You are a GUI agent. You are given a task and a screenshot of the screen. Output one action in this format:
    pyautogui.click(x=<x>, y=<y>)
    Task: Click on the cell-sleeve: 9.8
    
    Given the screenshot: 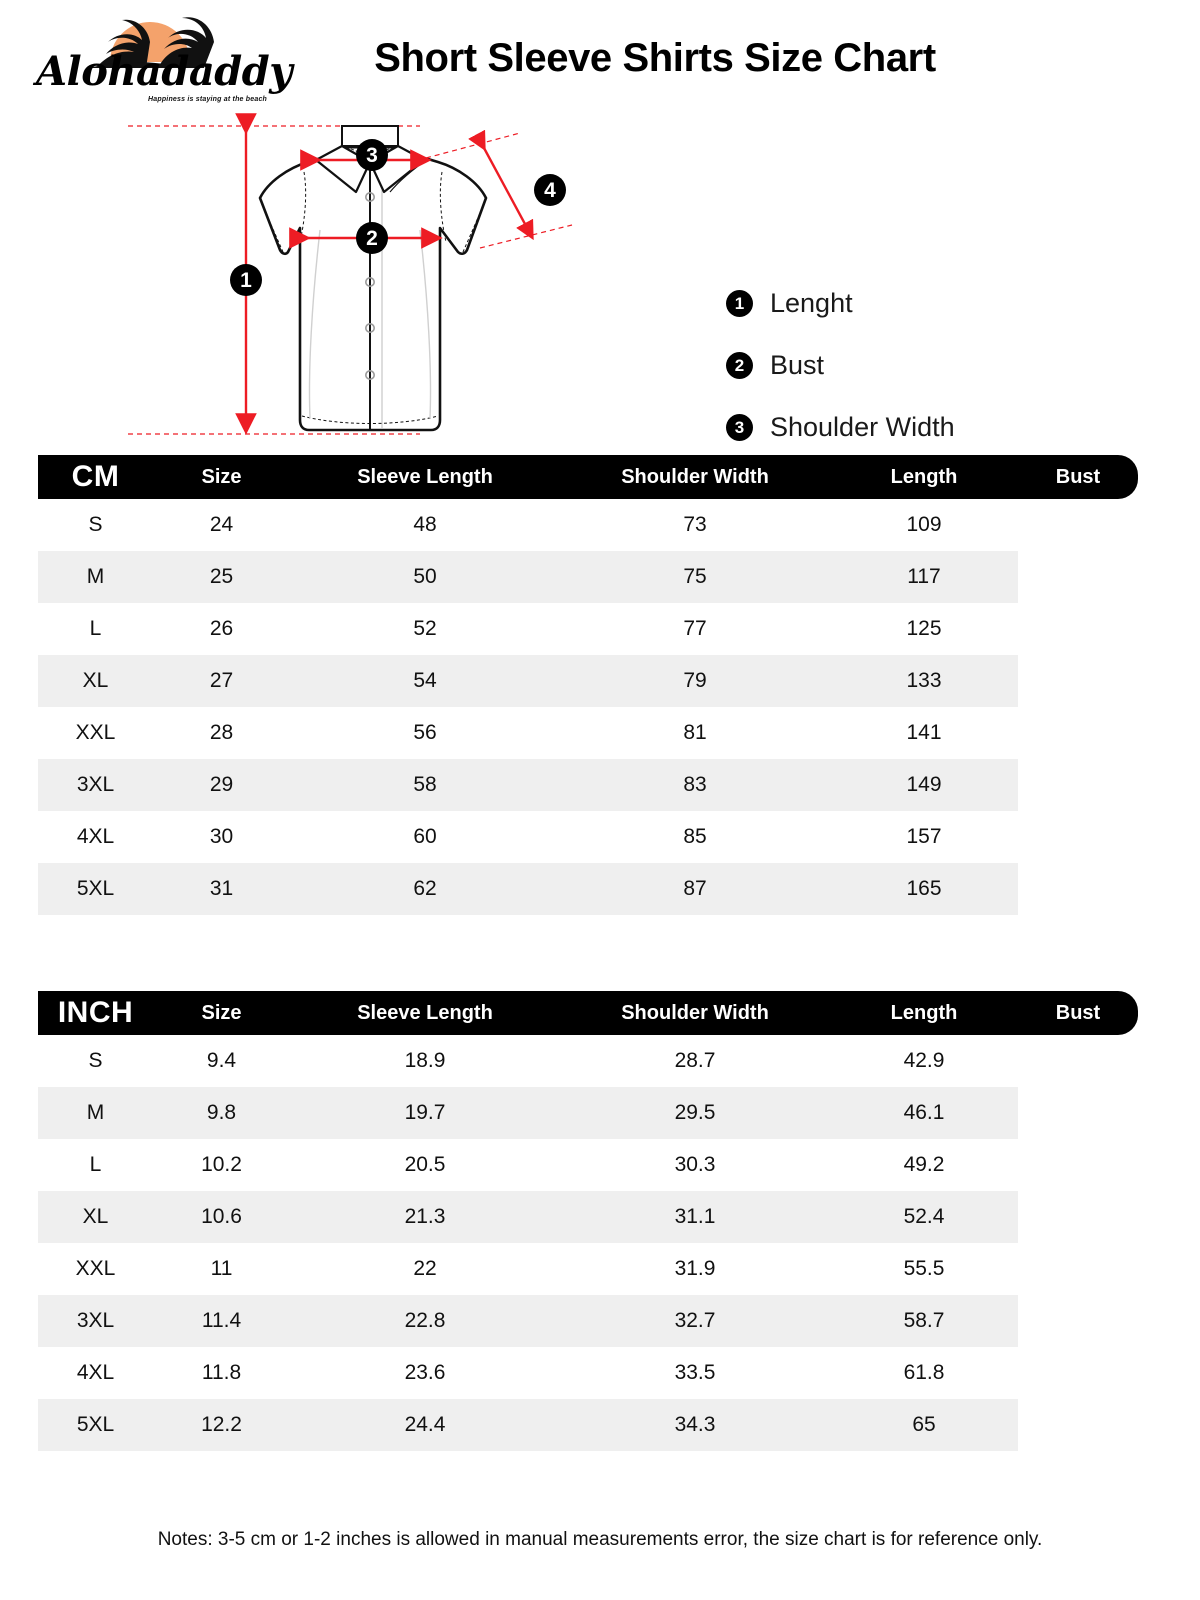 What is the action you would take?
    pyautogui.click(x=221, y=1113)
    